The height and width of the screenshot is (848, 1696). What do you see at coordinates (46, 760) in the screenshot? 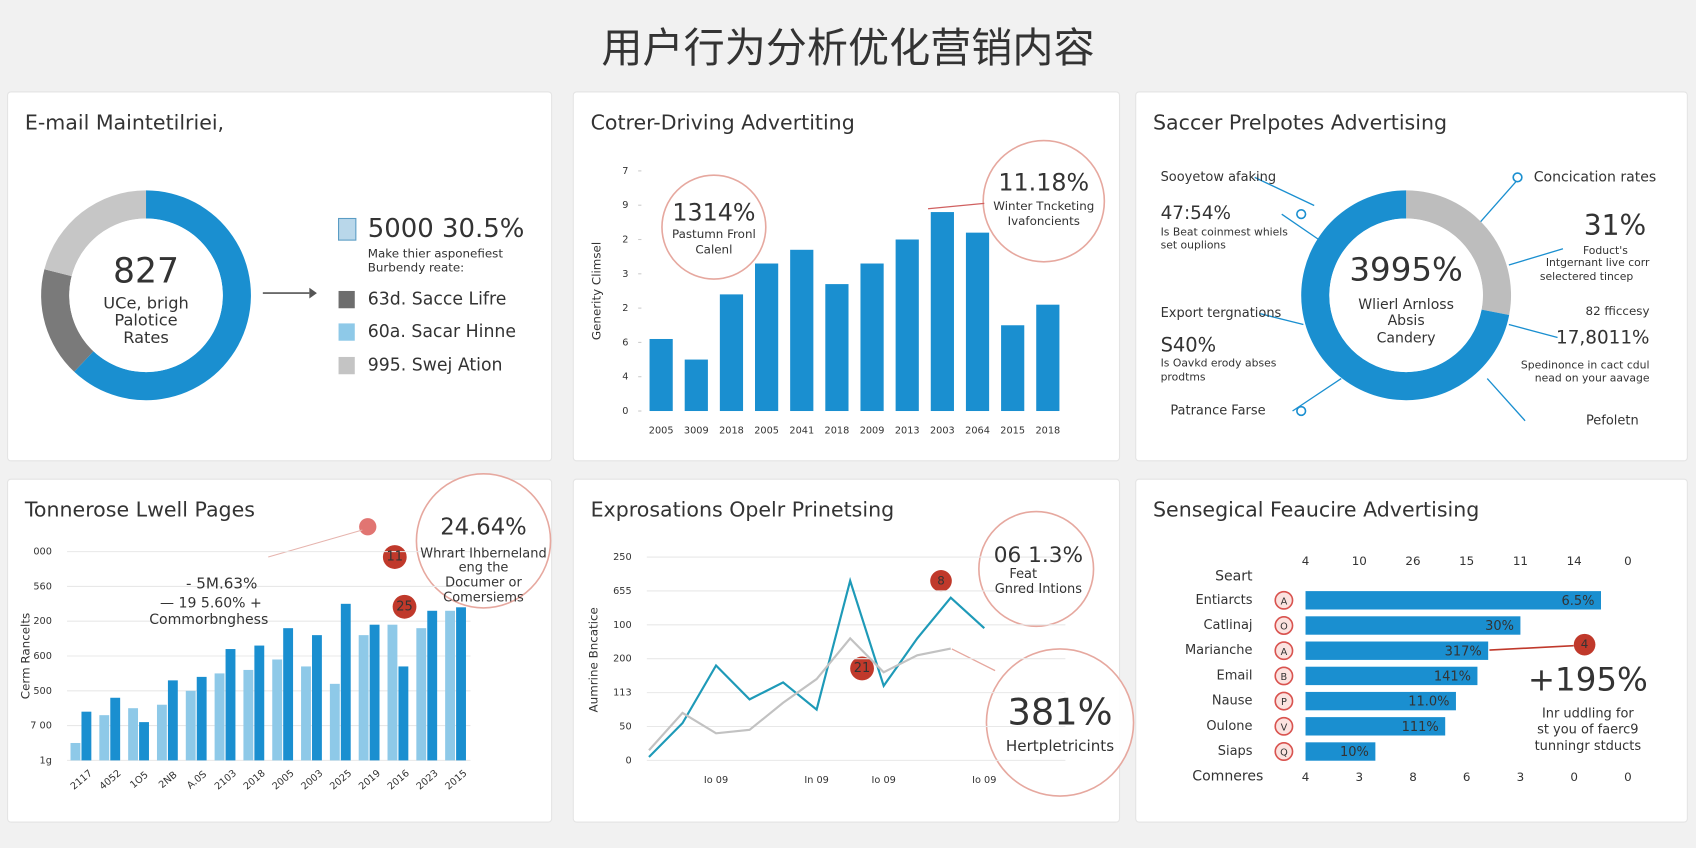
I see `y-tick-label: 1g` at bounding box center [46, 760].